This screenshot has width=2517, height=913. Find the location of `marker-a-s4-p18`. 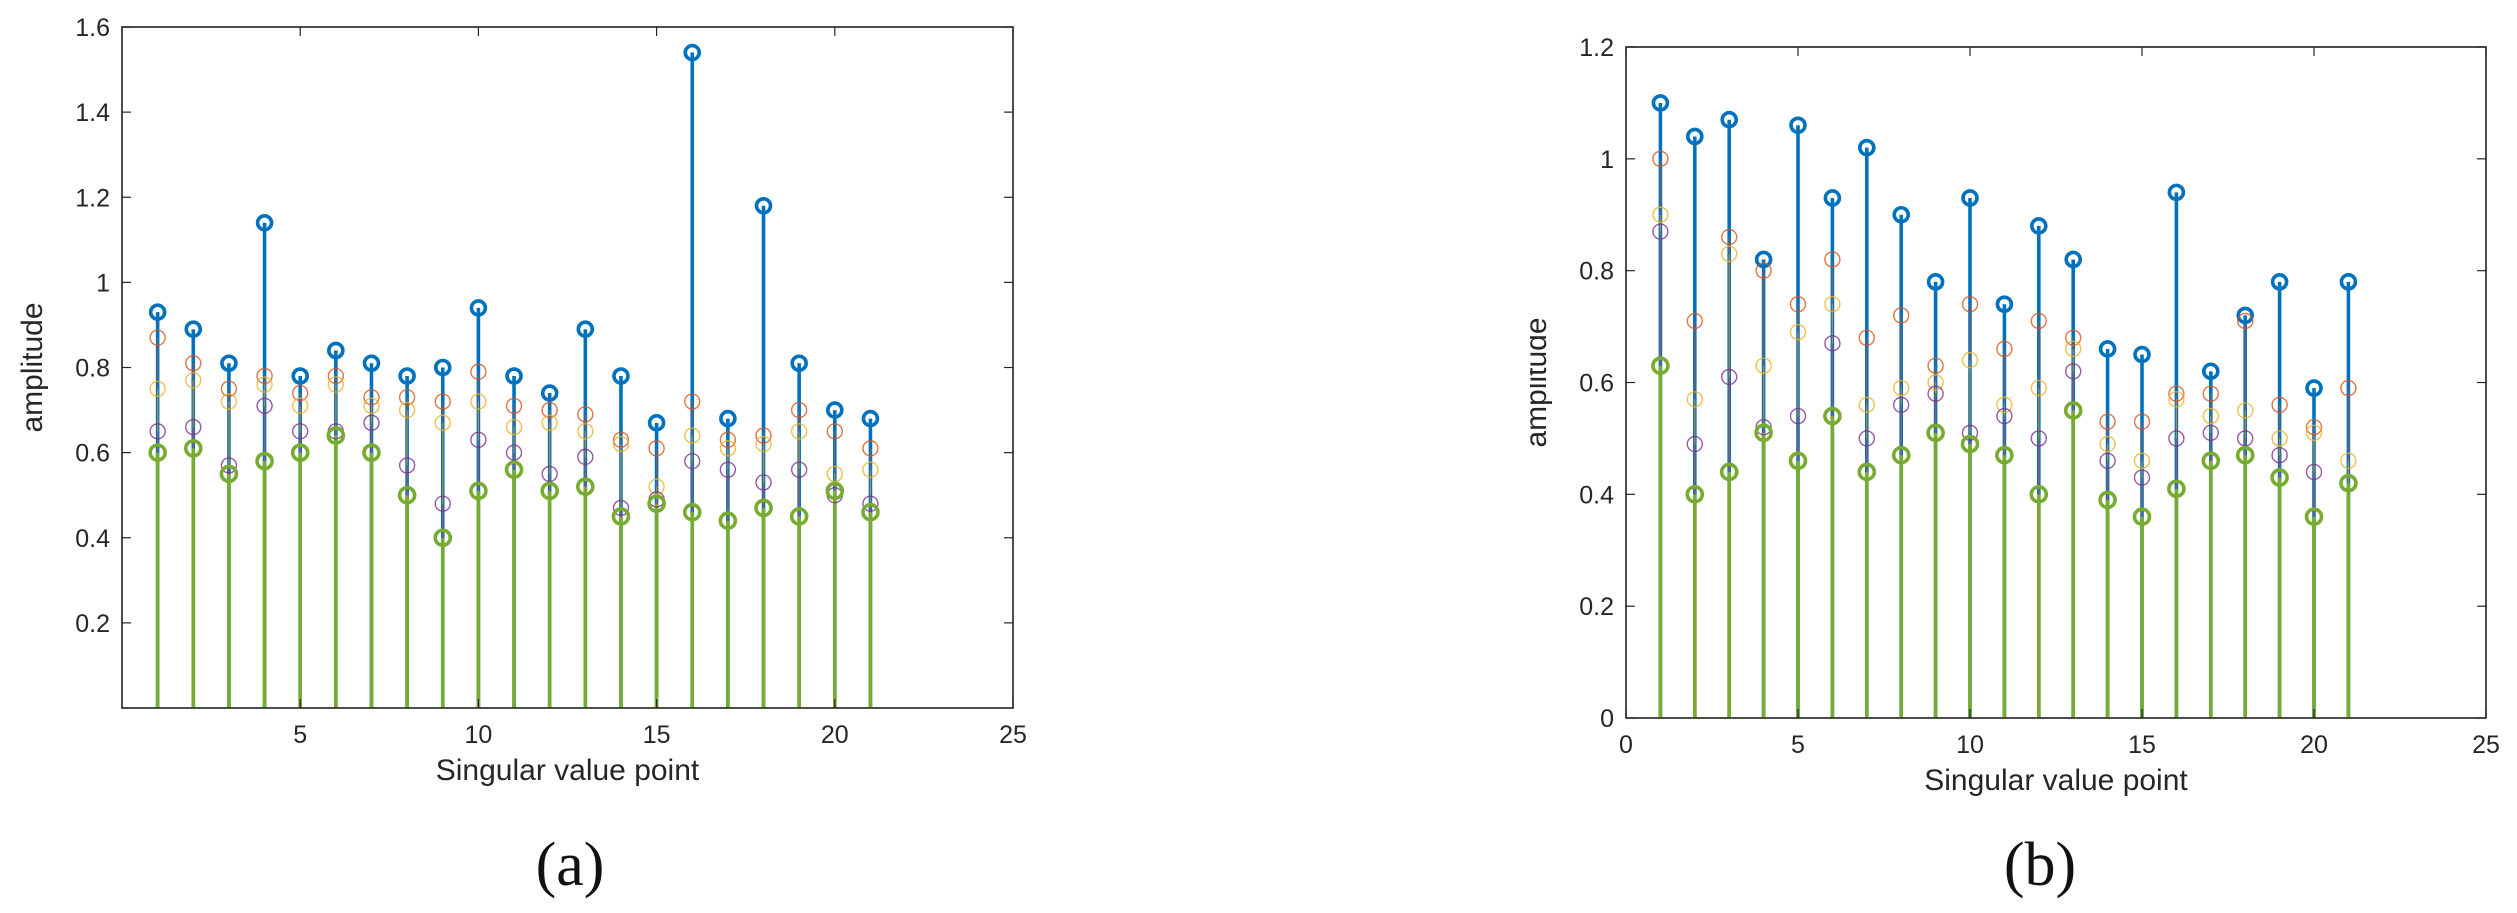

marker-a-s4-p18 is located at coordinates (763, 508).